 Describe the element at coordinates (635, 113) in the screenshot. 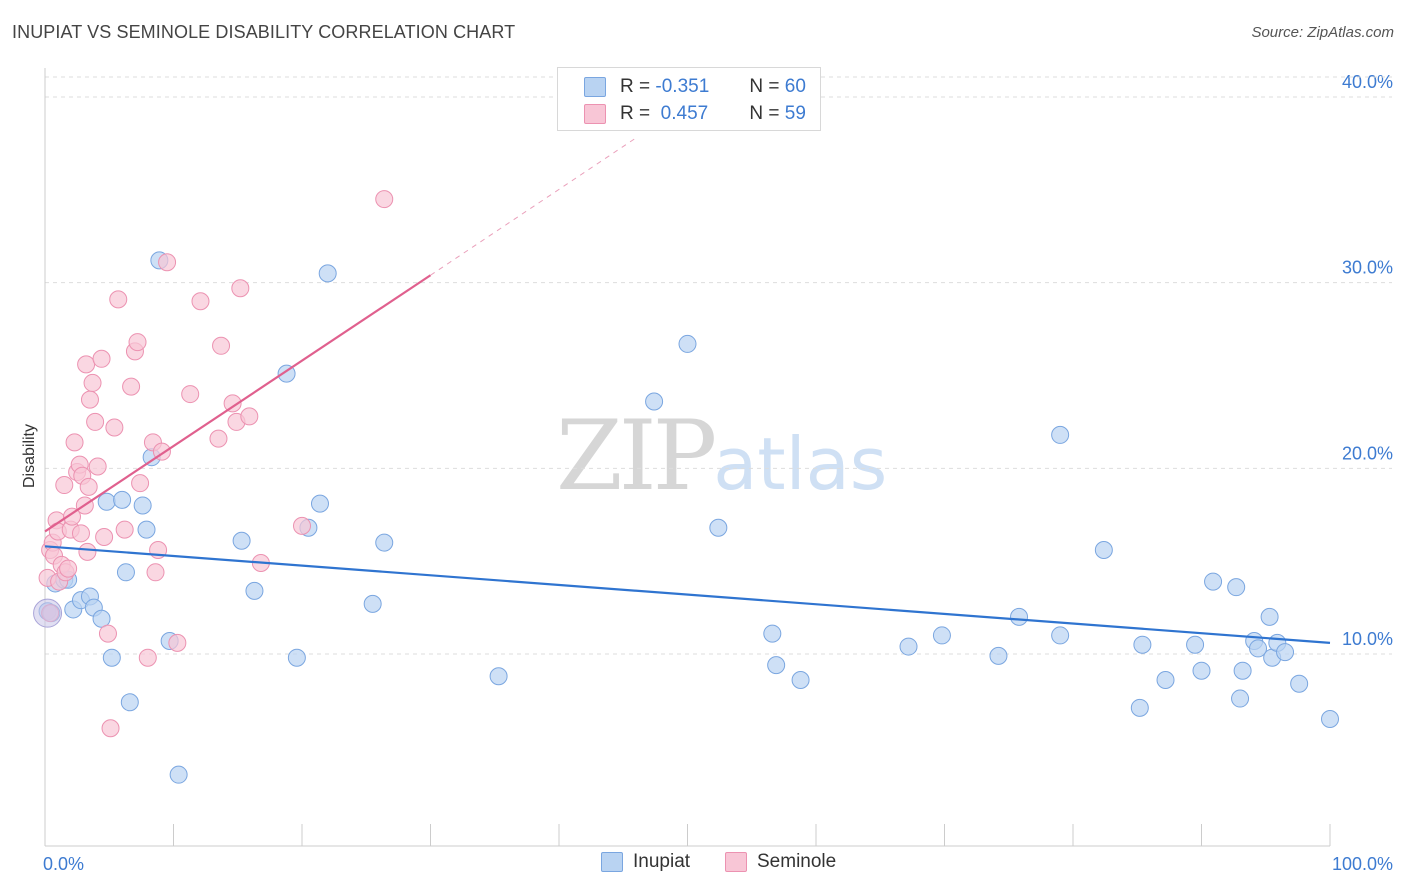

I see `seminole-r-label: R =` at that location.